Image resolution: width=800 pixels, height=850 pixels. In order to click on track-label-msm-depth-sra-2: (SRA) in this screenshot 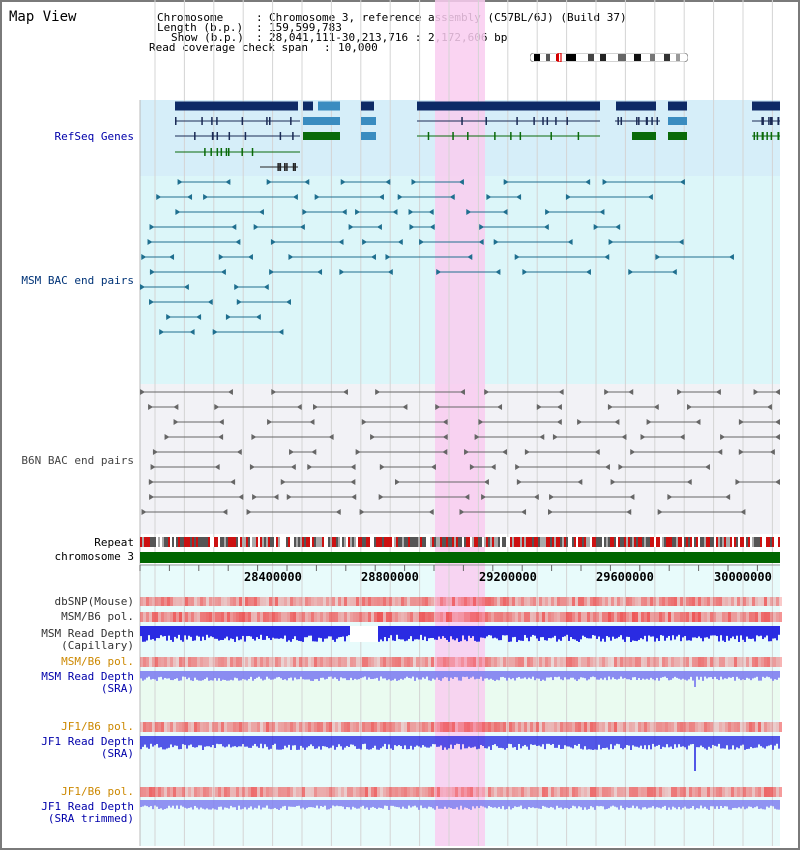, I will do `click(117, 688)`.